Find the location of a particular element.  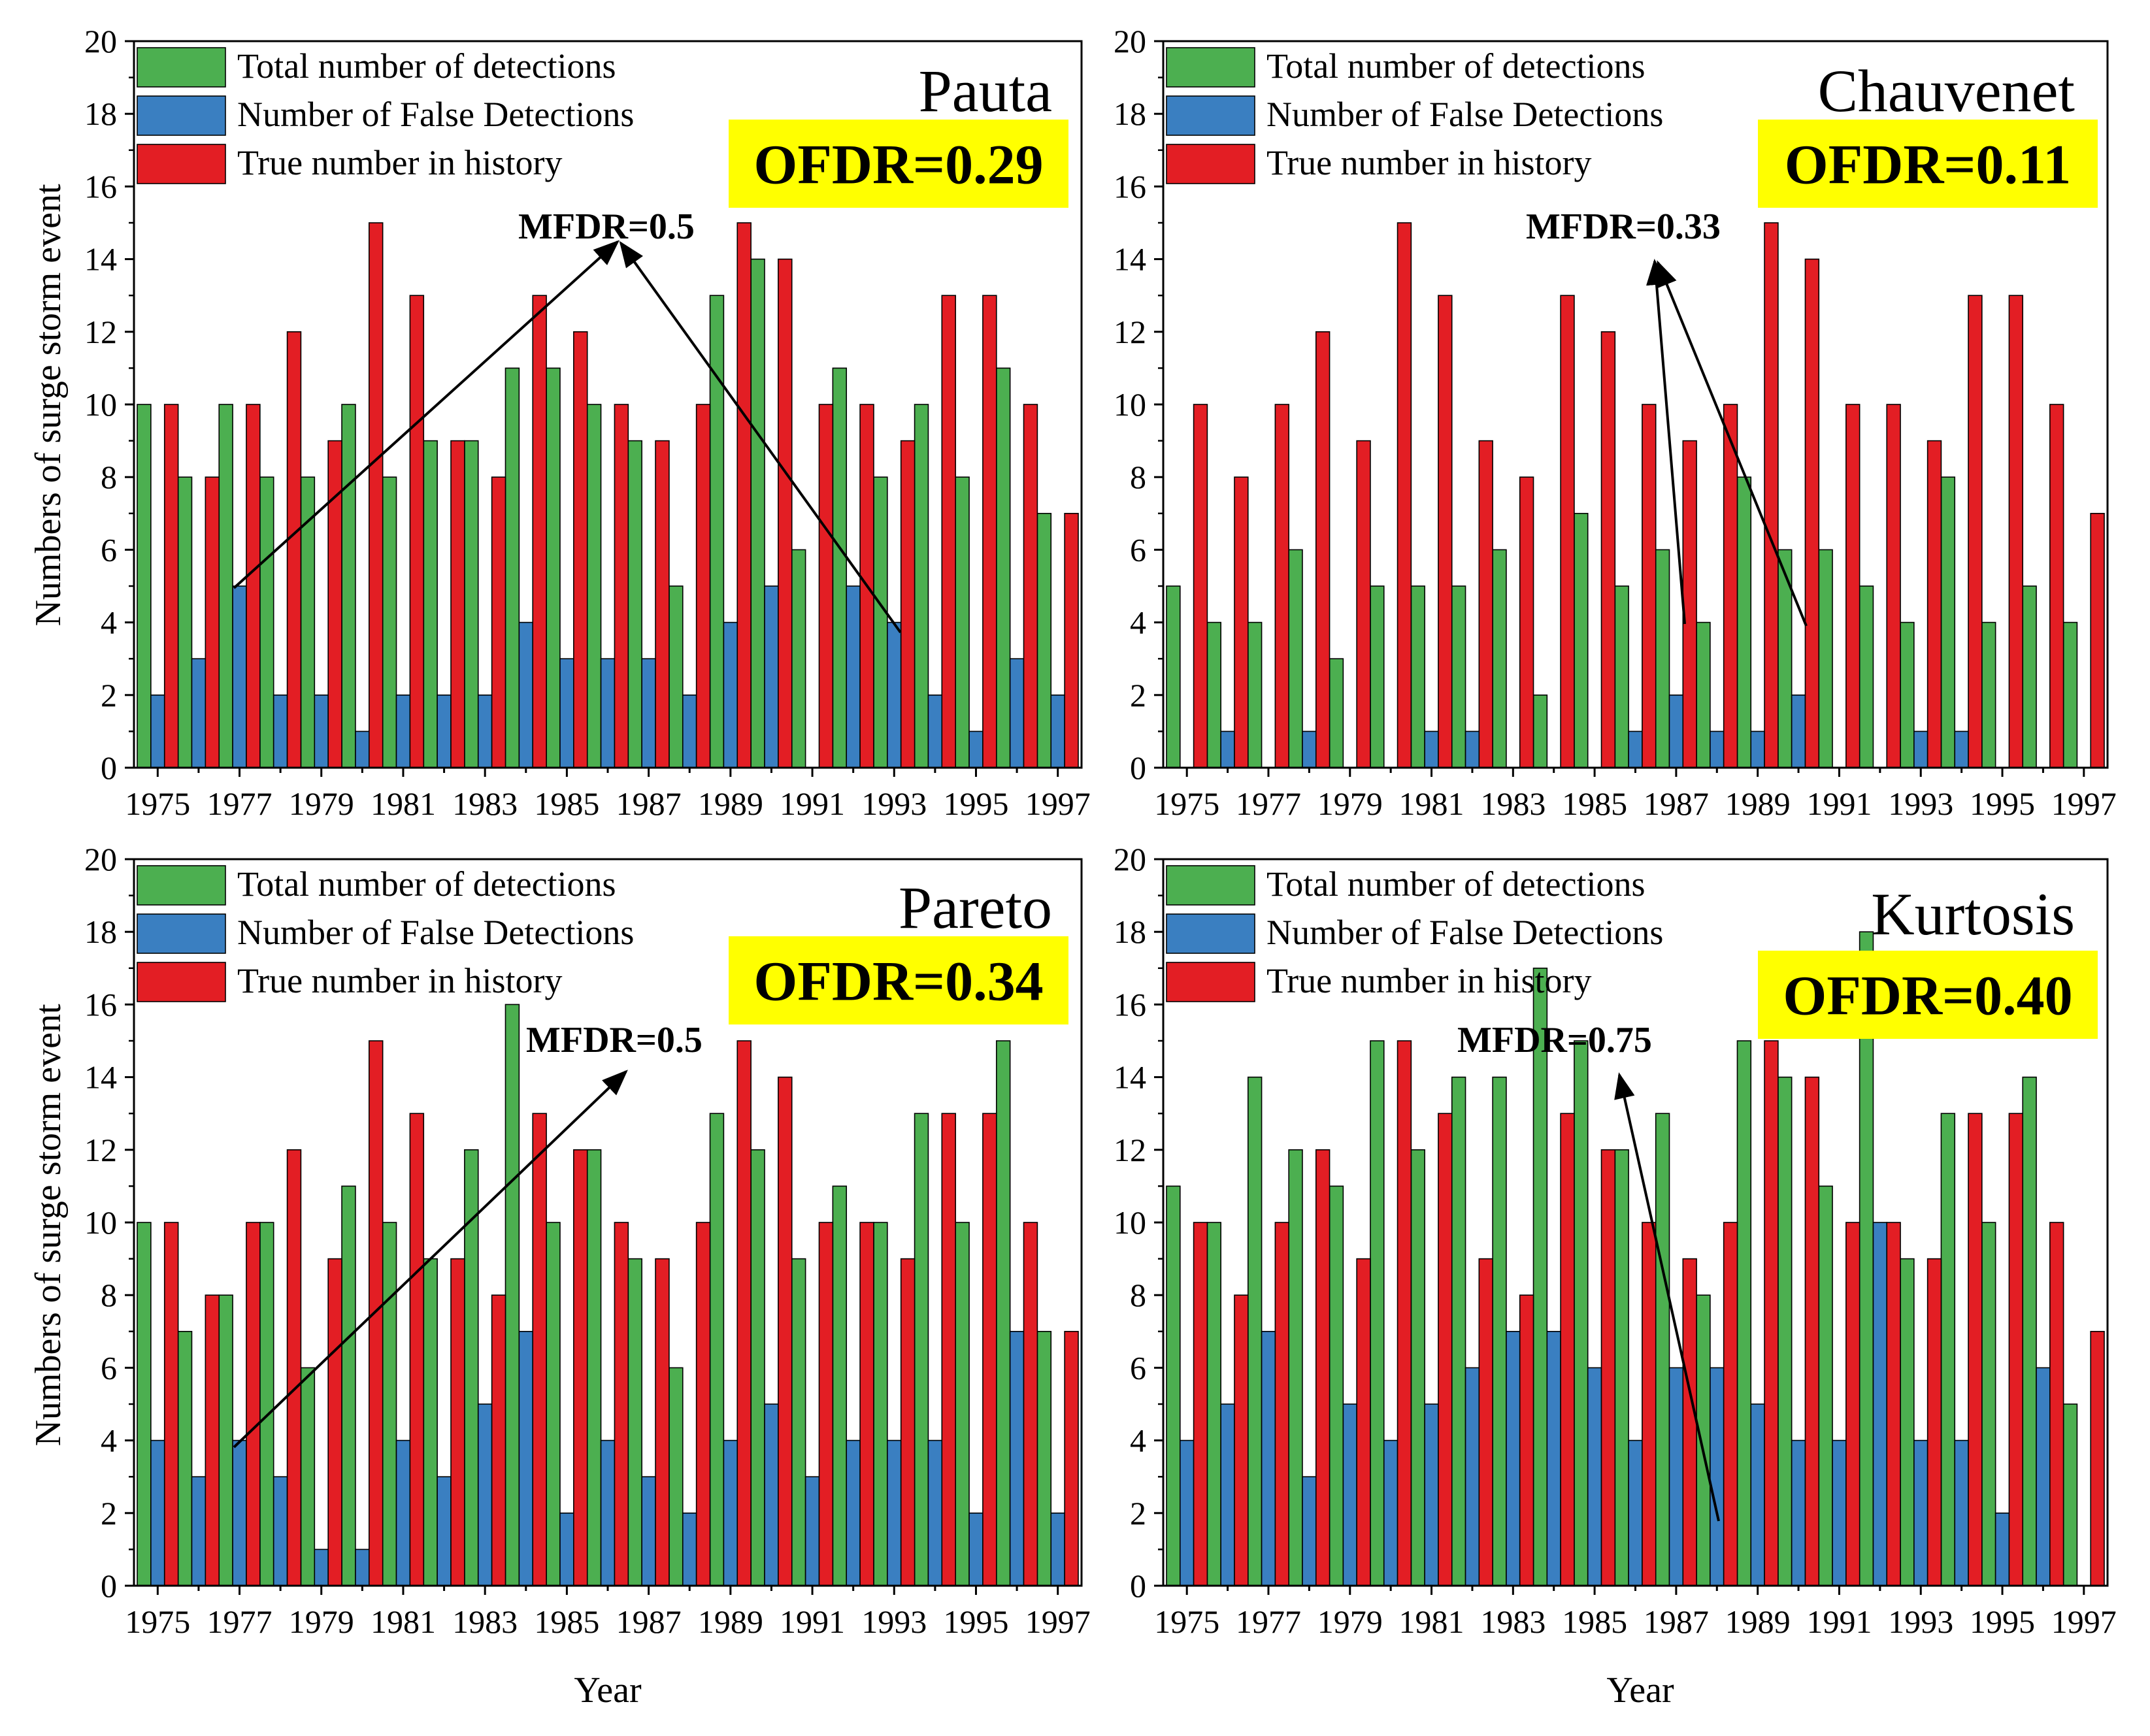

bar-true-1990 is located at coordinates (785, 1331).